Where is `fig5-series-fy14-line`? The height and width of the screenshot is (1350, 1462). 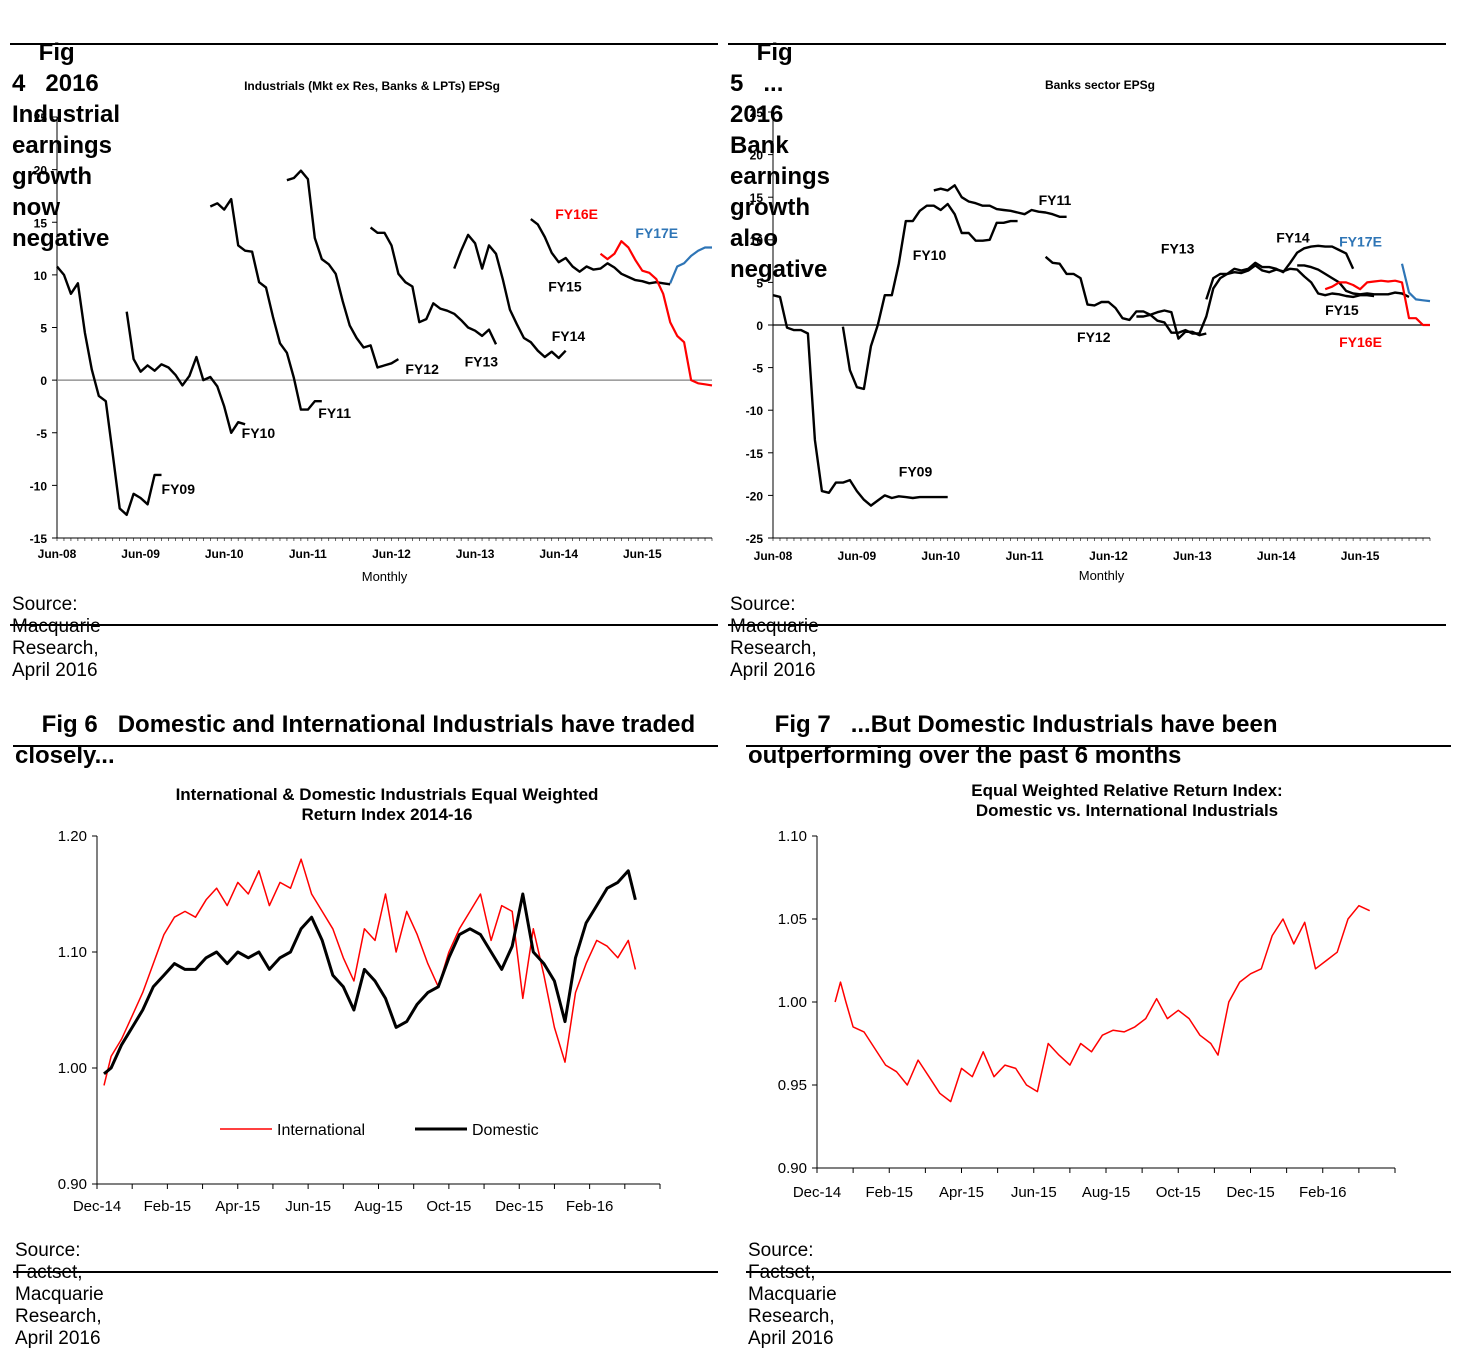
fig5-series-fy14-line is located at coordinates (1280, 272).